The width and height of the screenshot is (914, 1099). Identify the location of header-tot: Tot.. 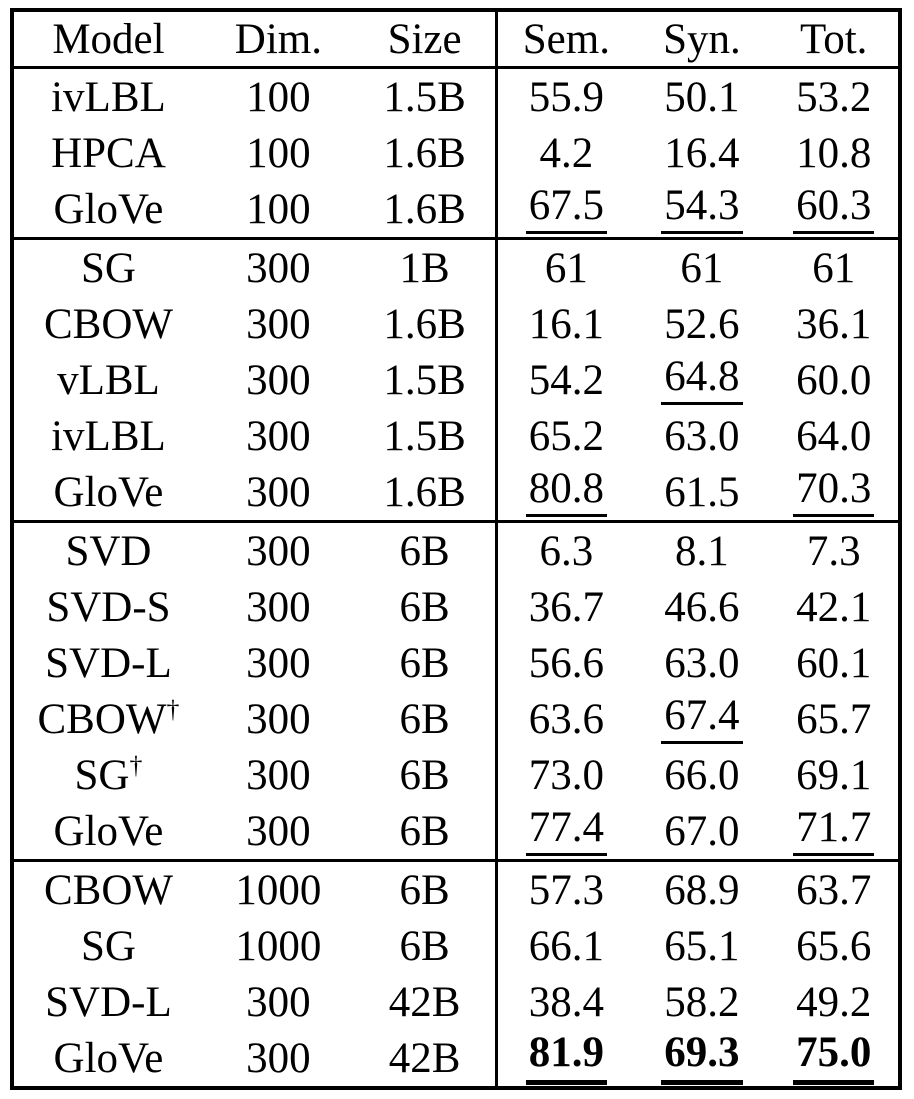
(834, 39).